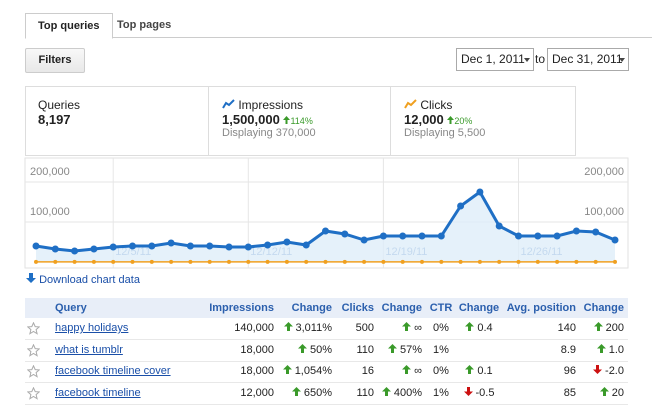 The width and height of the screenshot is (652, 415). Describe the element at coordinates (407, 392) in the screenshot. I see `change-value: 400%` at that location.